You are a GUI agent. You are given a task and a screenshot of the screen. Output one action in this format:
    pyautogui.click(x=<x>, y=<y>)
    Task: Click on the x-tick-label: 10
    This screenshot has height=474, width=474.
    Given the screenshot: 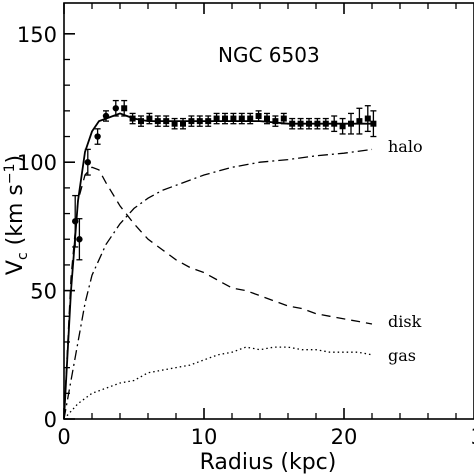 What is the action you would take?
    pyautogui.click(x=204, y=437)
    